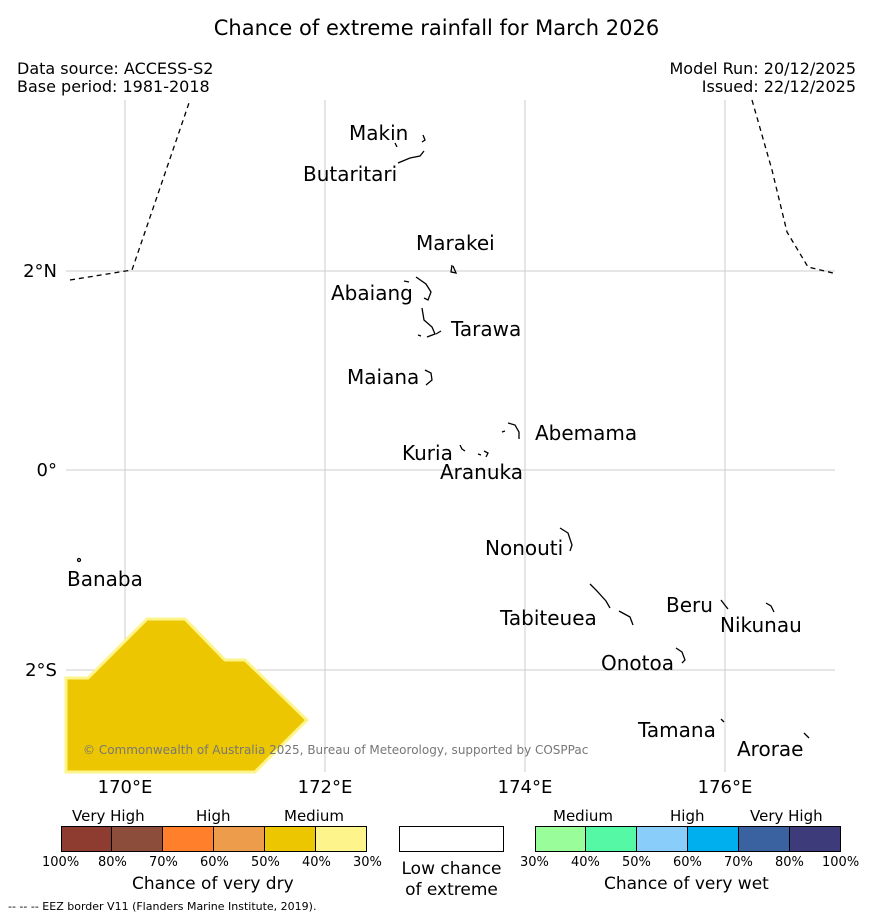 The image size is (873, 919). What do you see at coordinates (411, 157) in the screenshot?
I see `island-butaritari` at bounding box center [411, 157].